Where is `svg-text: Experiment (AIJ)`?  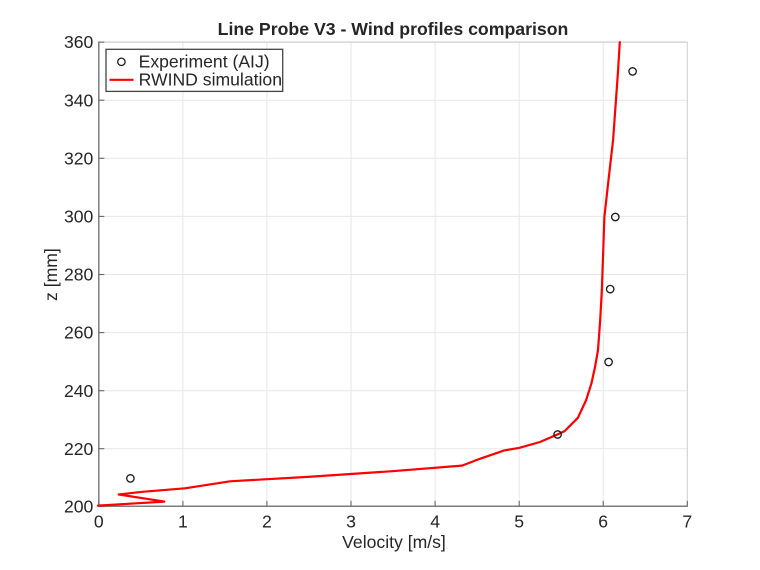
svg-text: Experiment (AIJ) is located at coordinates (204, 61).